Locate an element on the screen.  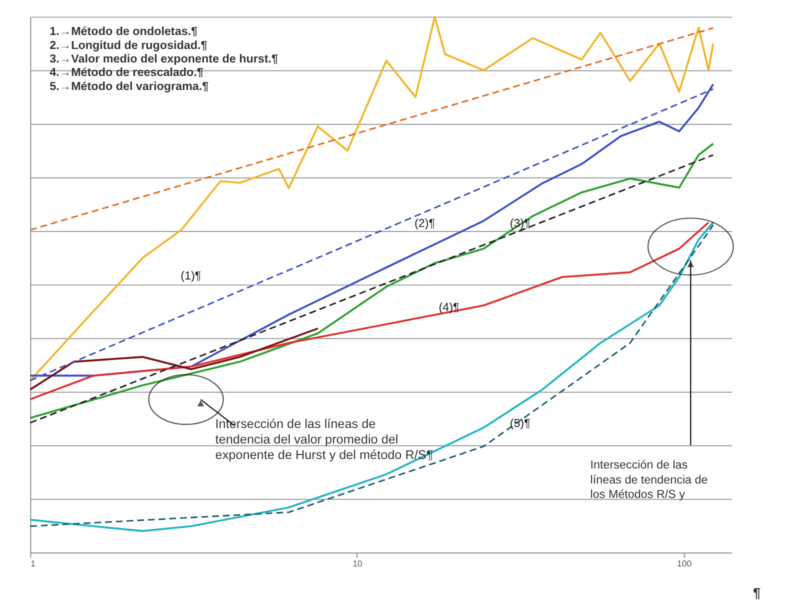
annotation: Intersección de las líneas de tendencia de los Métodos R/S y is located at coordinates (649, 479).